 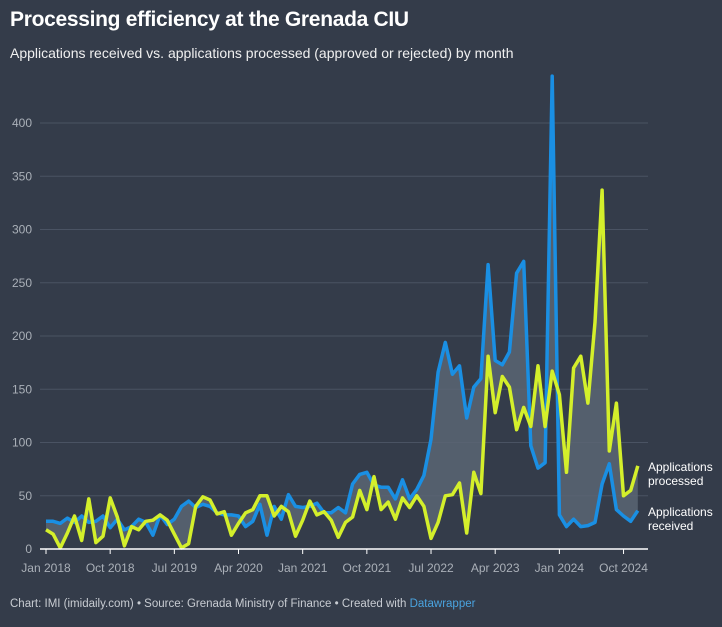 I want to click on y-tick-label: 350, so click(x=22, y=176).